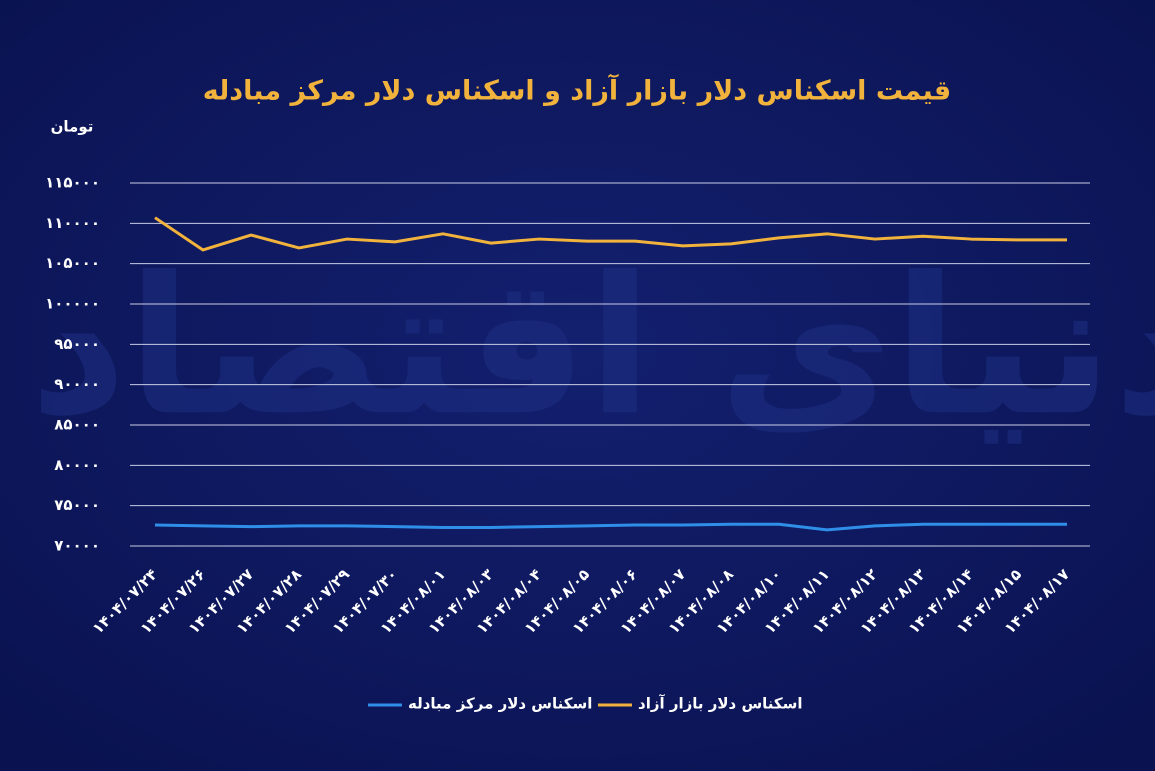  Describe the element at coordinates (72, 304) in the screenshot. I see `y-tick-label: ۱۰۰۰۰۰` at that location.